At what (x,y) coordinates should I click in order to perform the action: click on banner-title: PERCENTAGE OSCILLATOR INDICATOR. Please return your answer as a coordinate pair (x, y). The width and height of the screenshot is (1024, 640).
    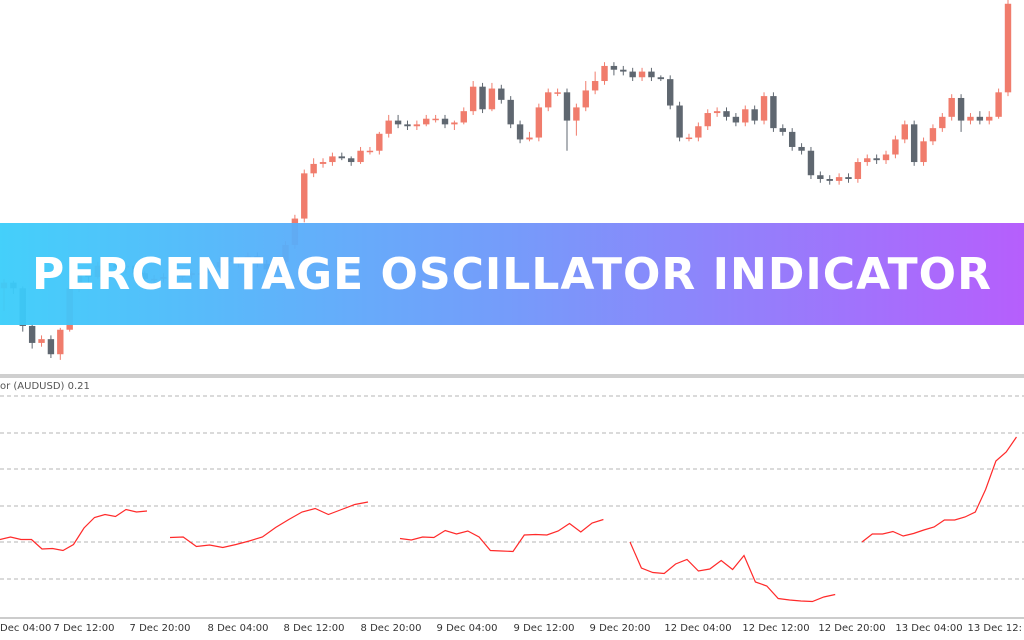
    Looking at the image, I should click on (512, 274).